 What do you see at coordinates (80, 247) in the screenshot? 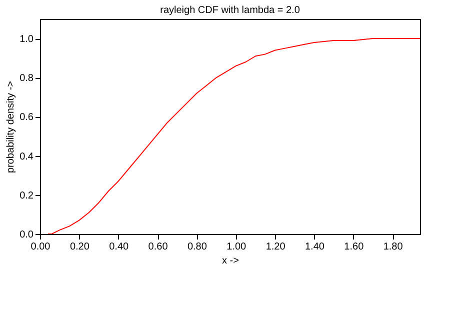
I see `x-tick-label: 0.20` at bounding box center [80, 247].